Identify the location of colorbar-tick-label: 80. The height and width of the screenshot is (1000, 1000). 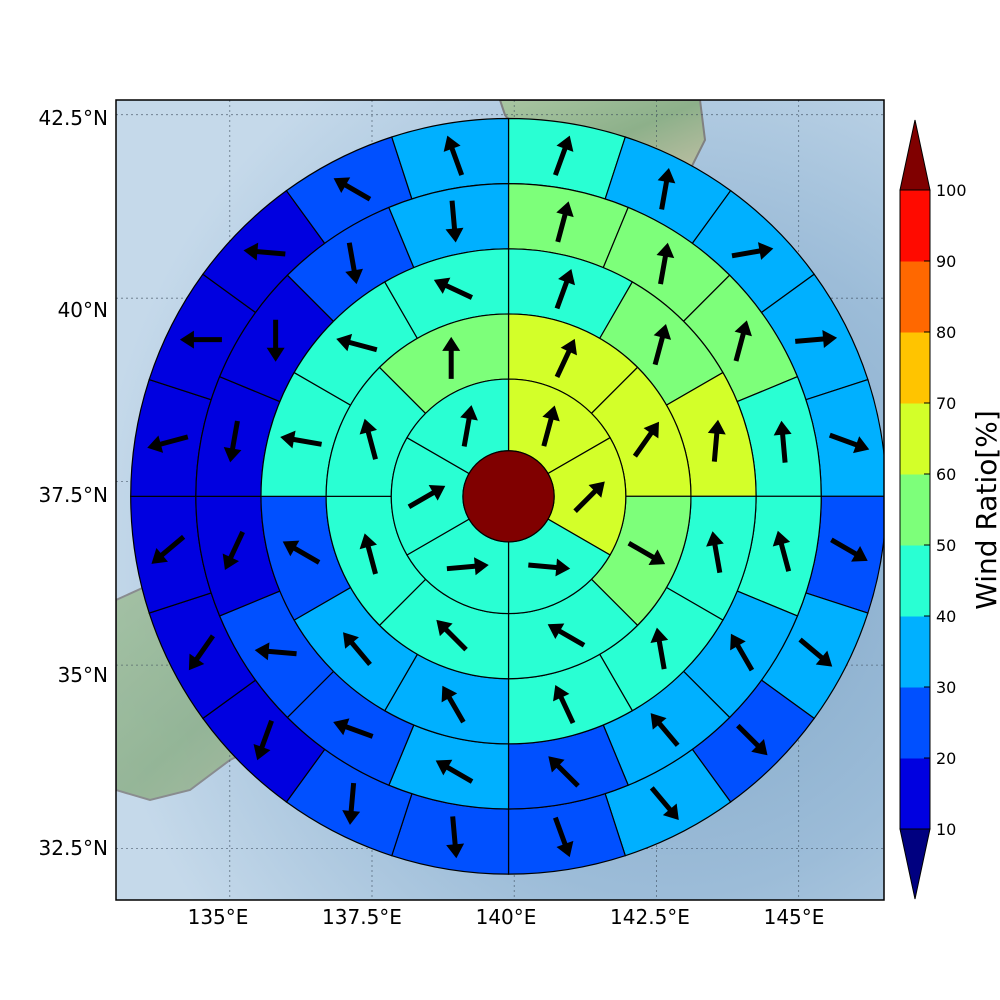
(946, 332).